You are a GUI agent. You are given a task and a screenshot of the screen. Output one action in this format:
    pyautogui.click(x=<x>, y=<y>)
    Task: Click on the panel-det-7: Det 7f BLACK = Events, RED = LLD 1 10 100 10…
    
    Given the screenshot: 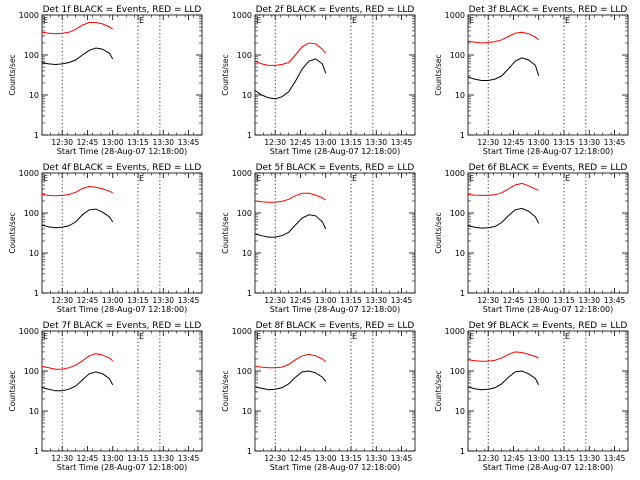 What is the action you would take?
    pyautogui.click(x=105, y=396)
    